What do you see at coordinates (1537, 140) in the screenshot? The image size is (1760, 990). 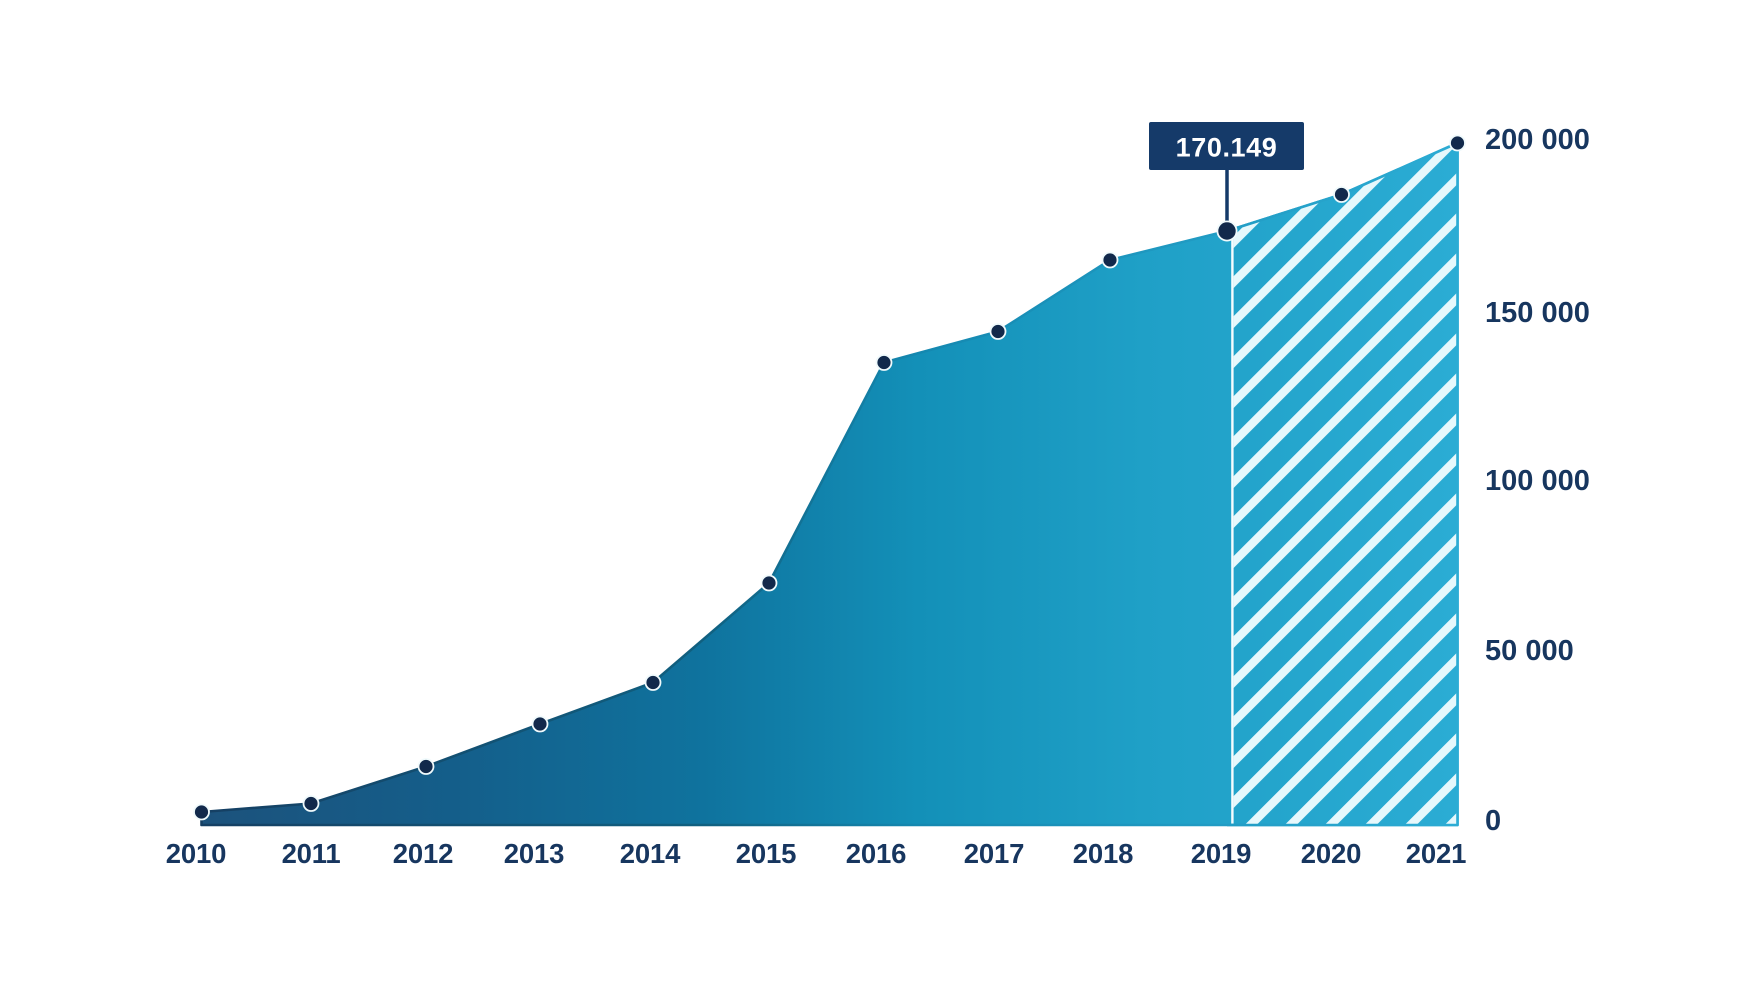 I see `svg-text: 200 000` at bounding box center [1537, 140].